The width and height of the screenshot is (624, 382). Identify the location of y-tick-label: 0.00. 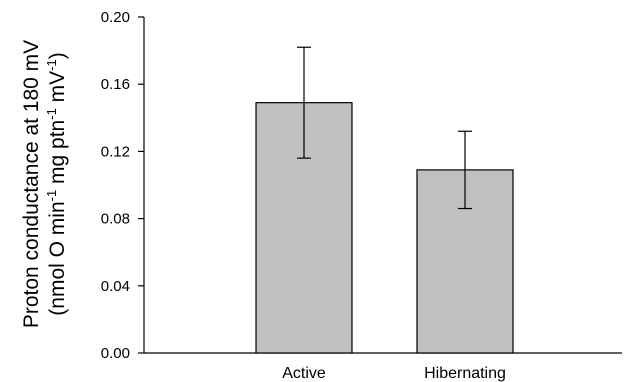
(115, 353).